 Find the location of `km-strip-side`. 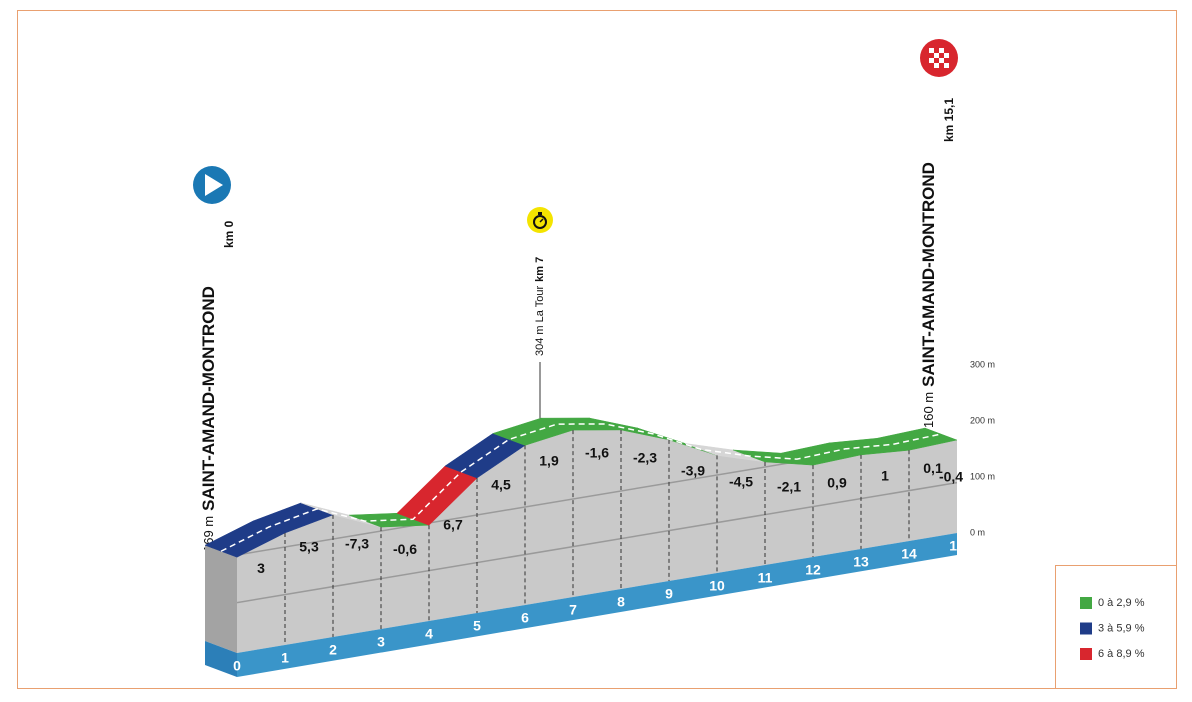

km-strip-side is located at coordinates (221, 659).